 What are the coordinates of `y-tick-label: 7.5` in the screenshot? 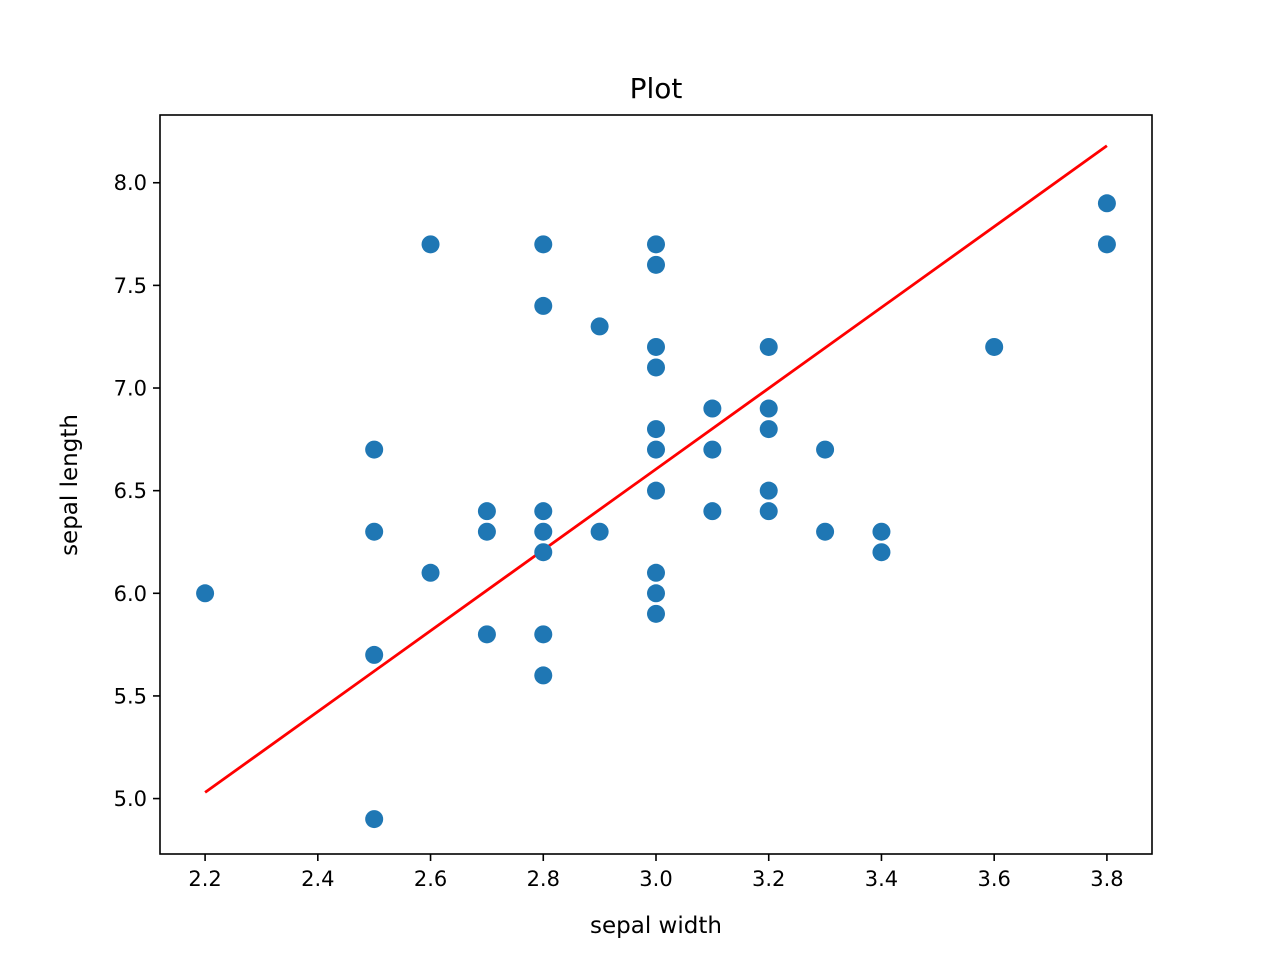 It's located at (130, 286).